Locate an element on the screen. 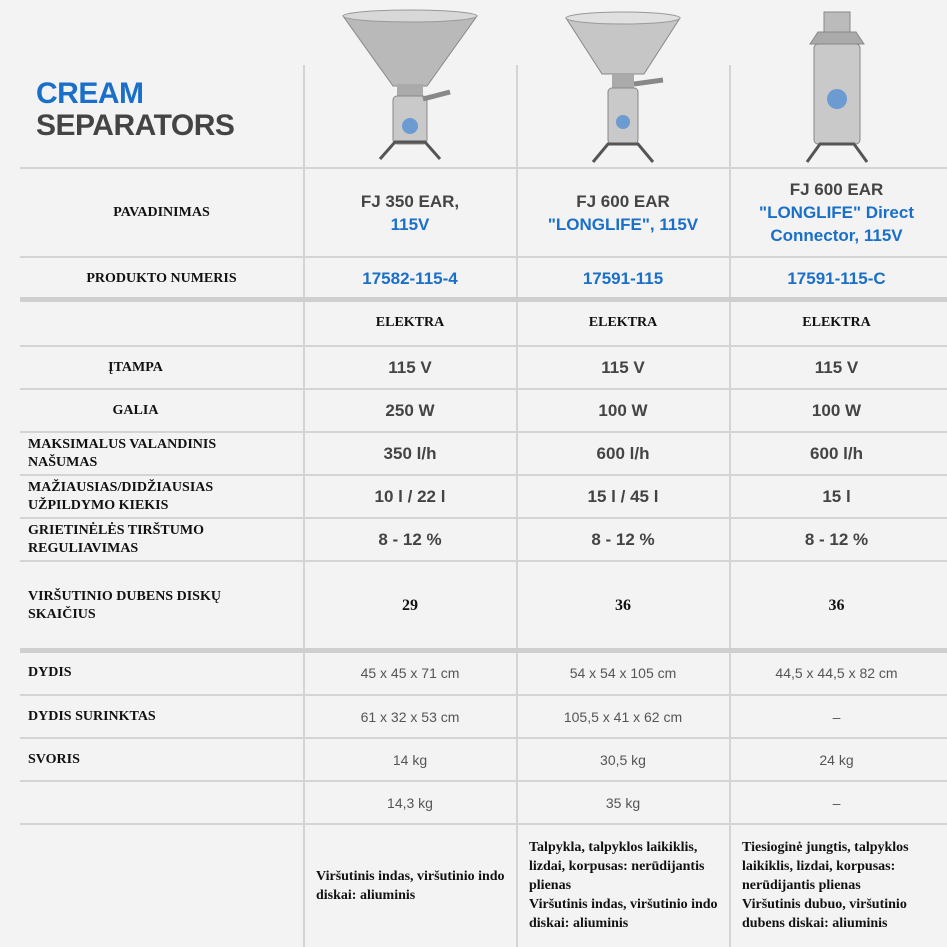 This screenshot has width=947, height=947. row-value: 14,3 kg is located at coordinates (410, 802).